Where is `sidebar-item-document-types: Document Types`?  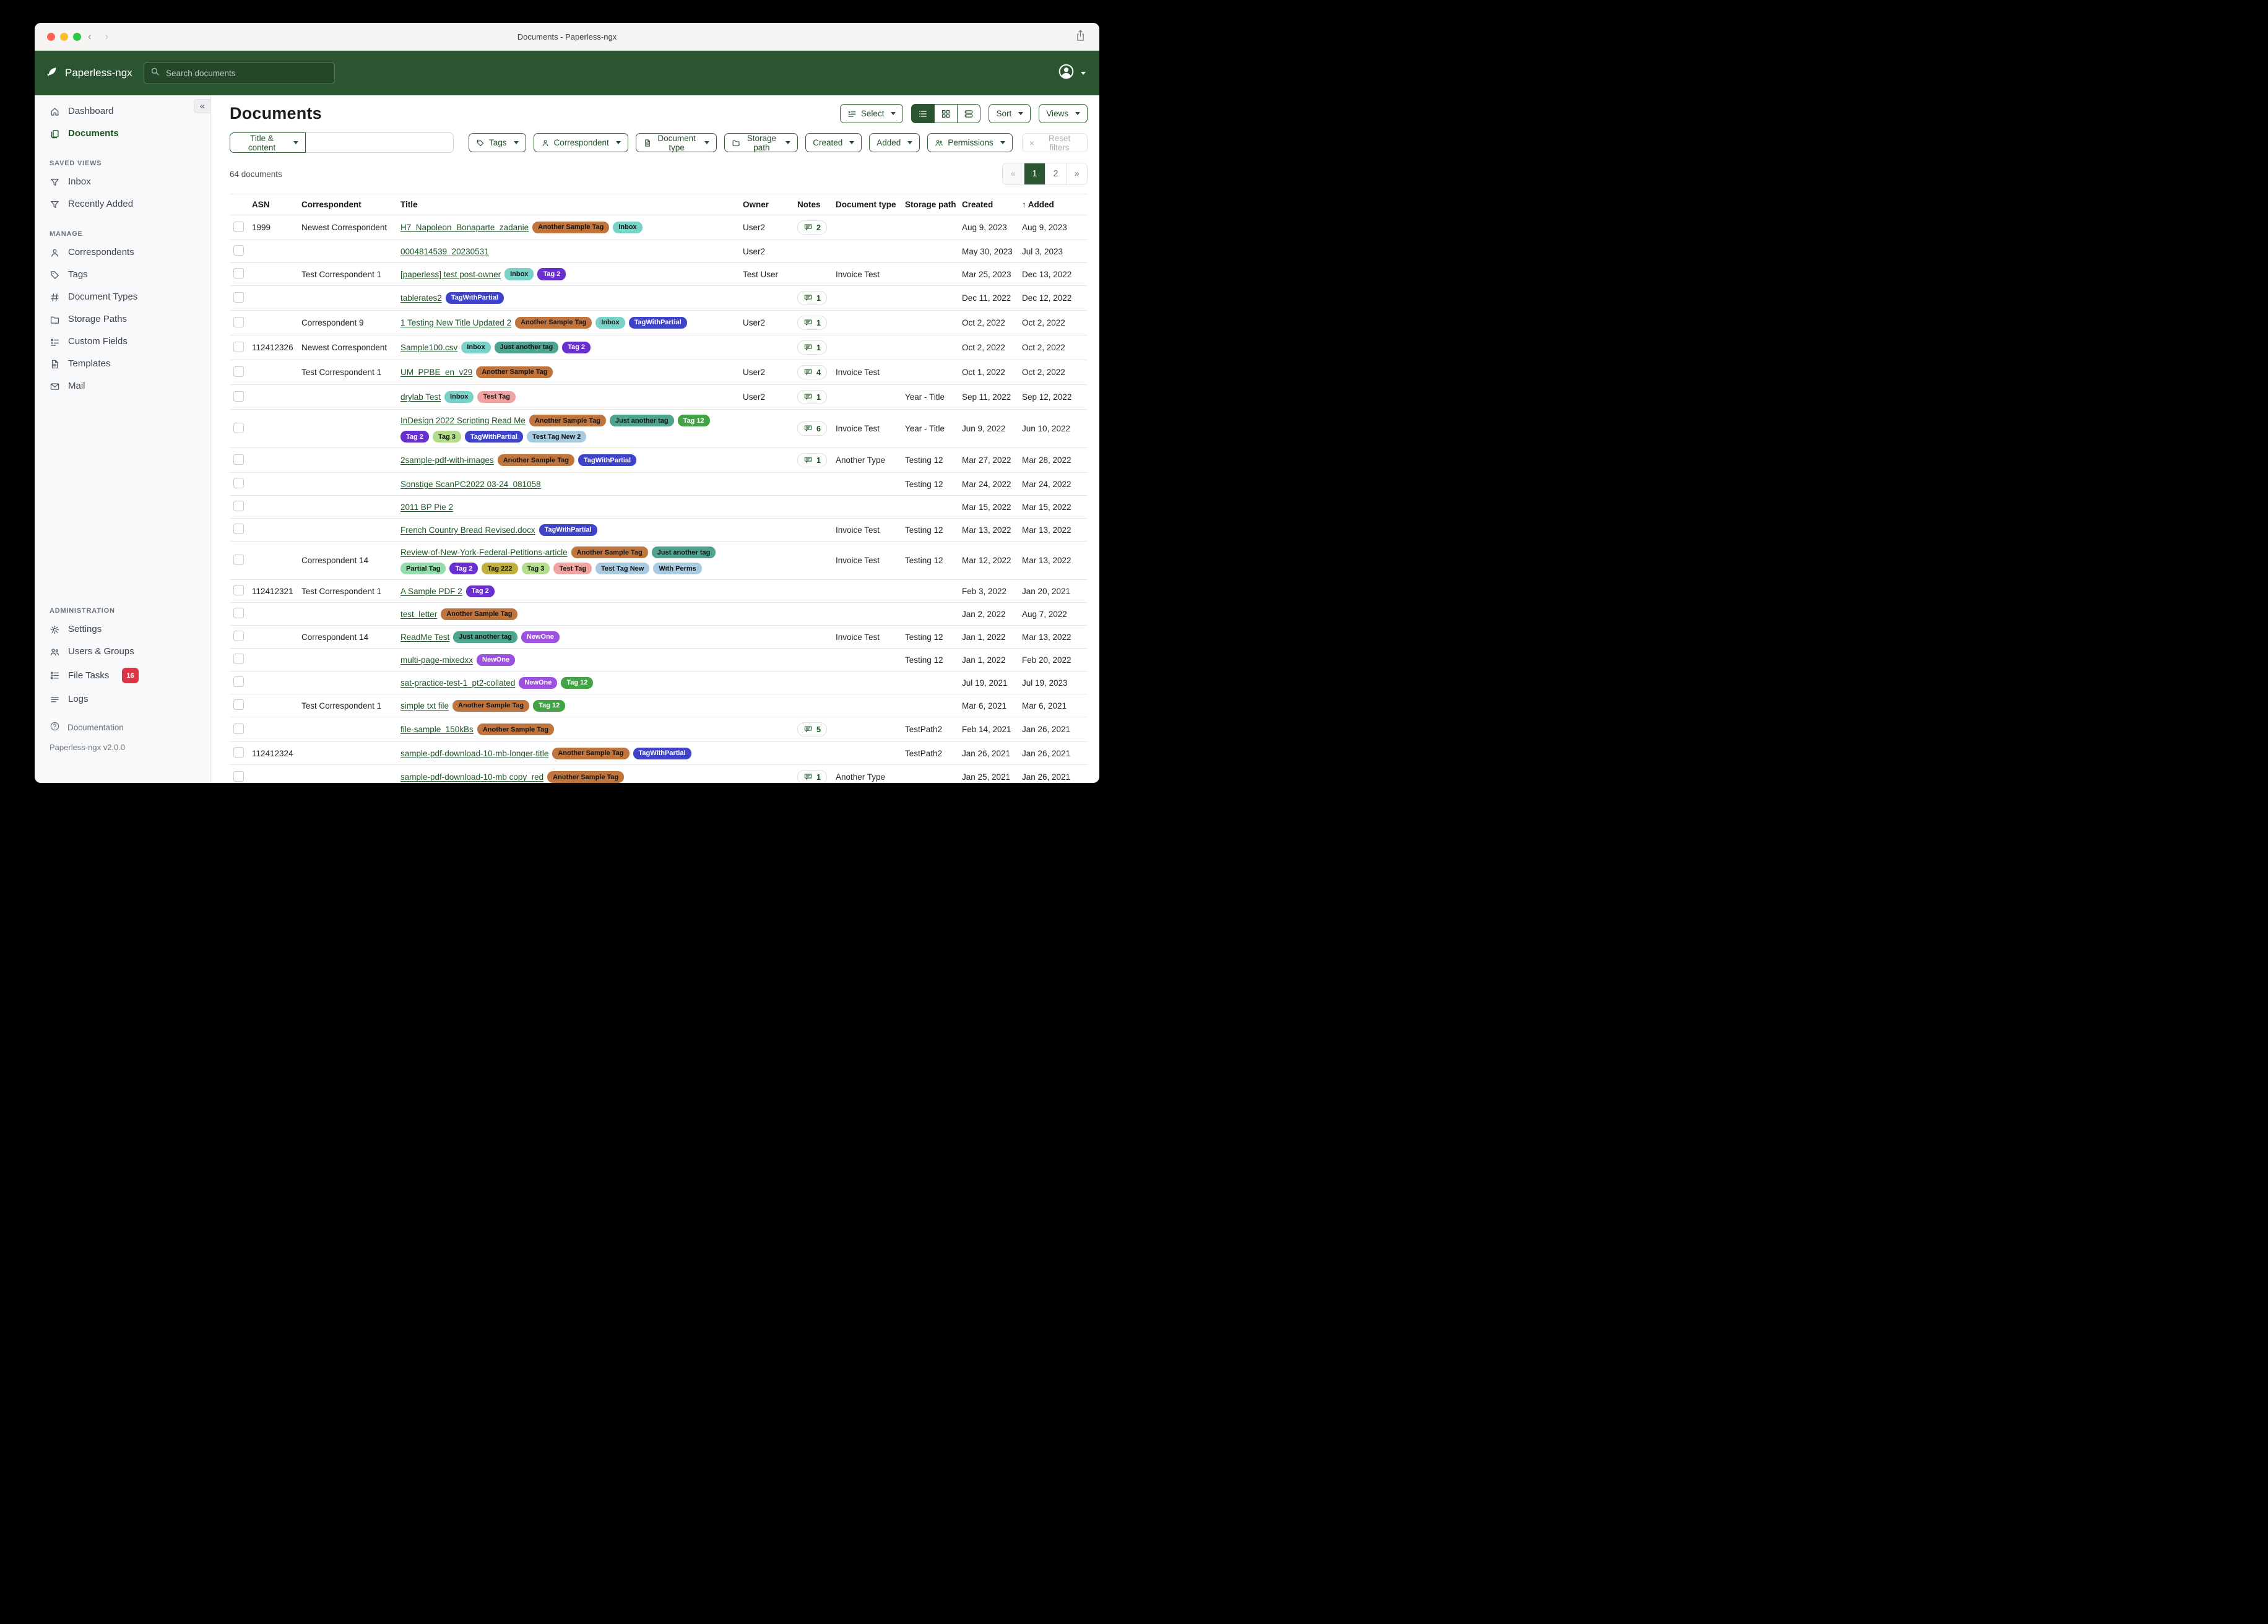 sidebar-item-document-types: Document Types is located at coordinates (122, 297).